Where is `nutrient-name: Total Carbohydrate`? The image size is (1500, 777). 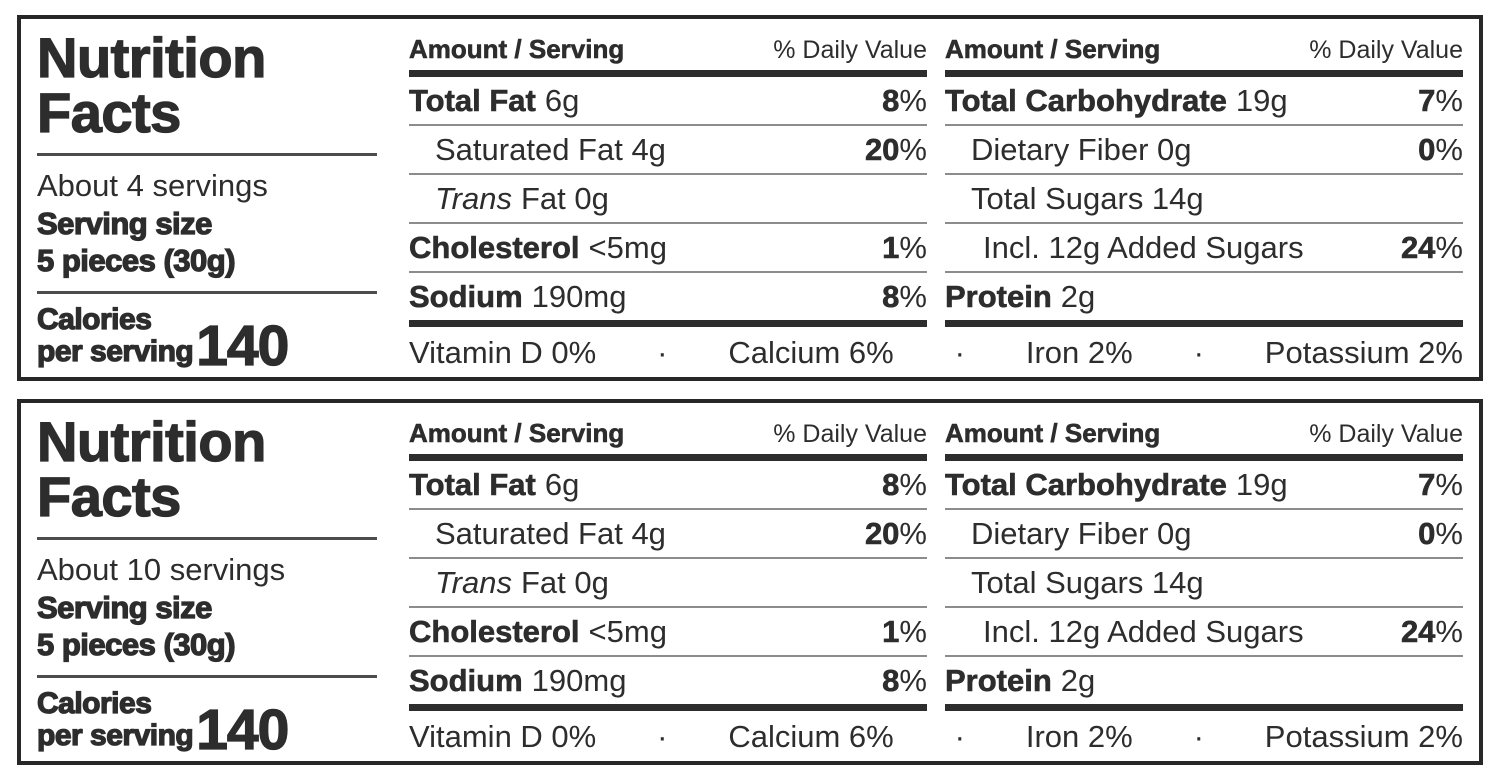 nutrient-name: Total Carbohydrate is located at coordinates (1086, 484).